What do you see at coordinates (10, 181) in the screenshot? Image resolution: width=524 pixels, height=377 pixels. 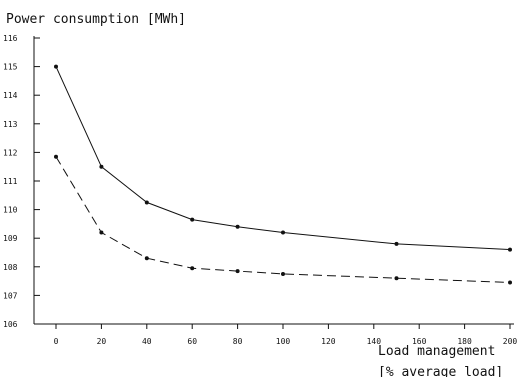 I see `y-tick-label: 111` at bounding box center [10, 181].